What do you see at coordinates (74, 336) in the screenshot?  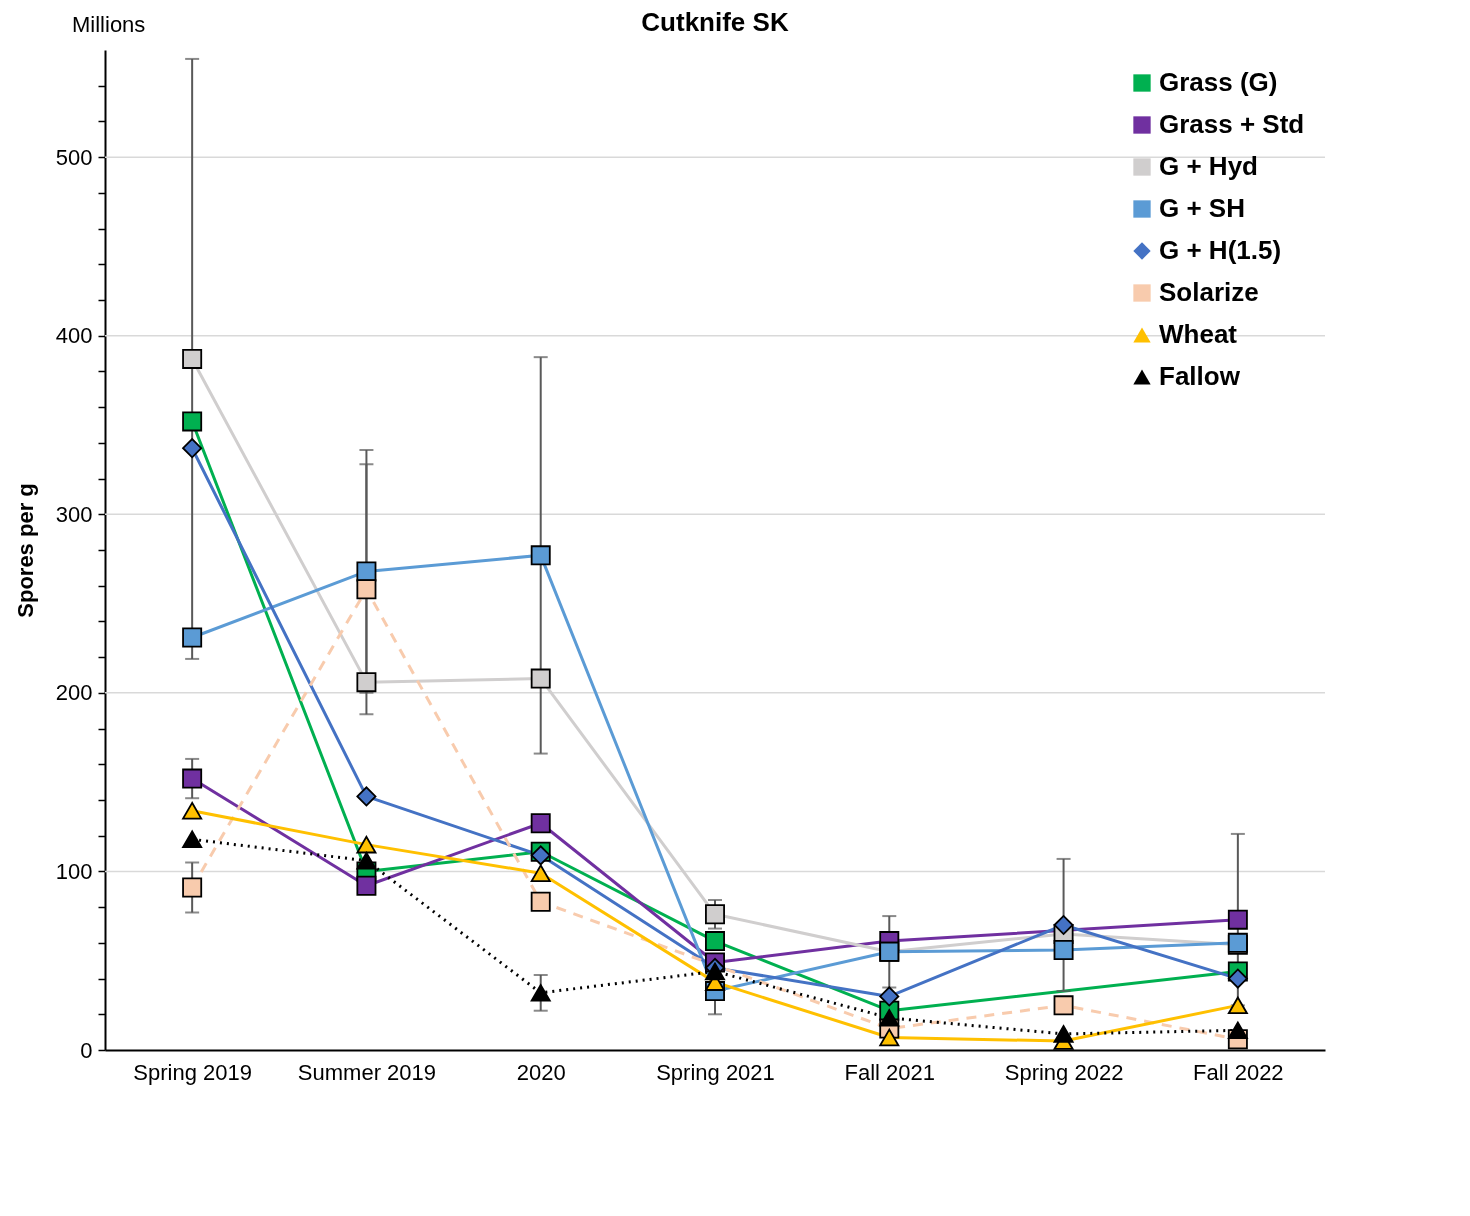 I see `y-tick-label: 400` at bounding box center [74, 336].